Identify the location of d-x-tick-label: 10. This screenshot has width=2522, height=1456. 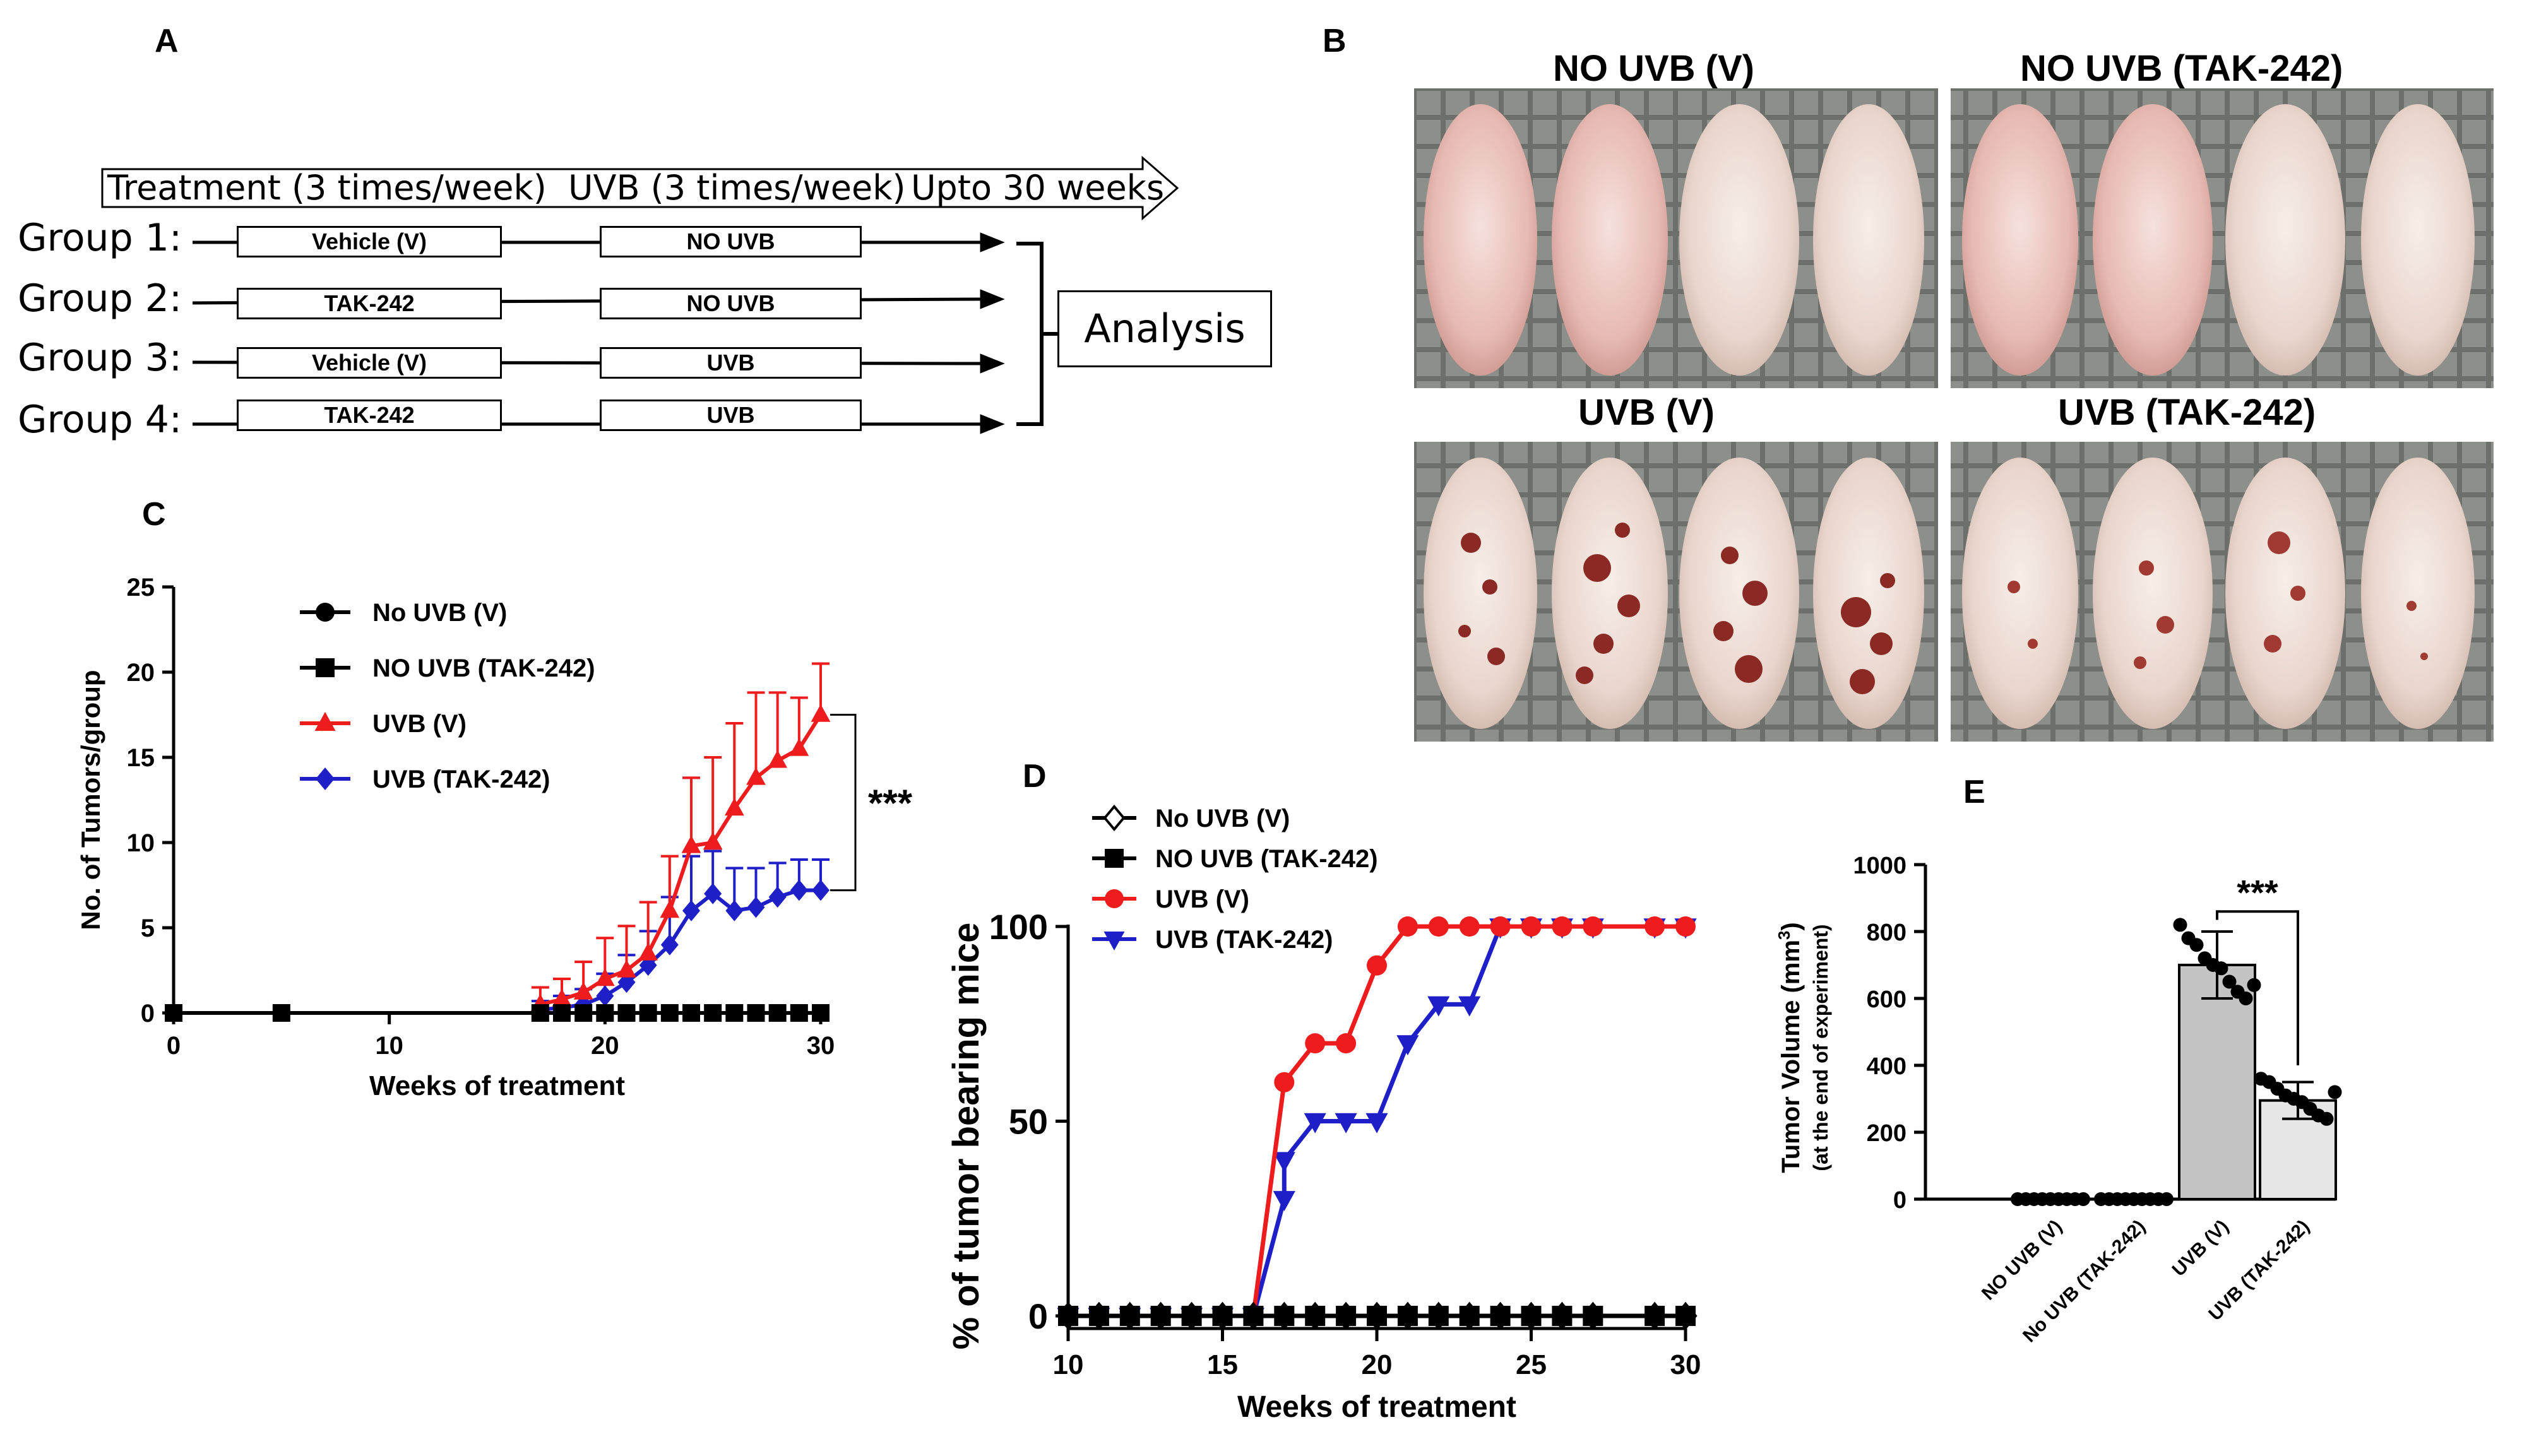
(1068, 1364).